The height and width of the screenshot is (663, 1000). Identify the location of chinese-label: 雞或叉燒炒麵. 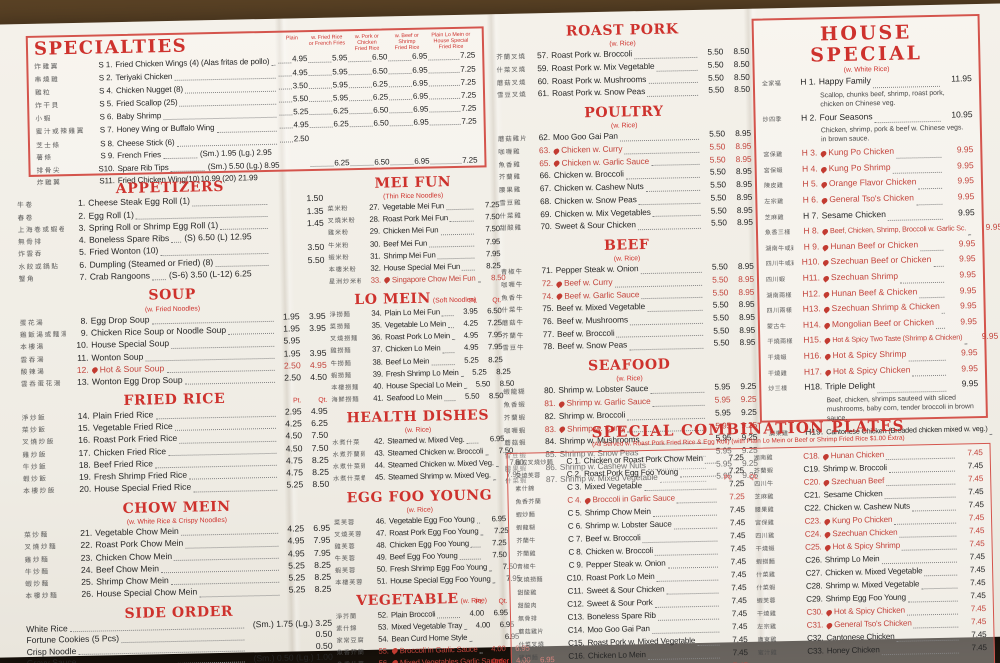
(534, 464).